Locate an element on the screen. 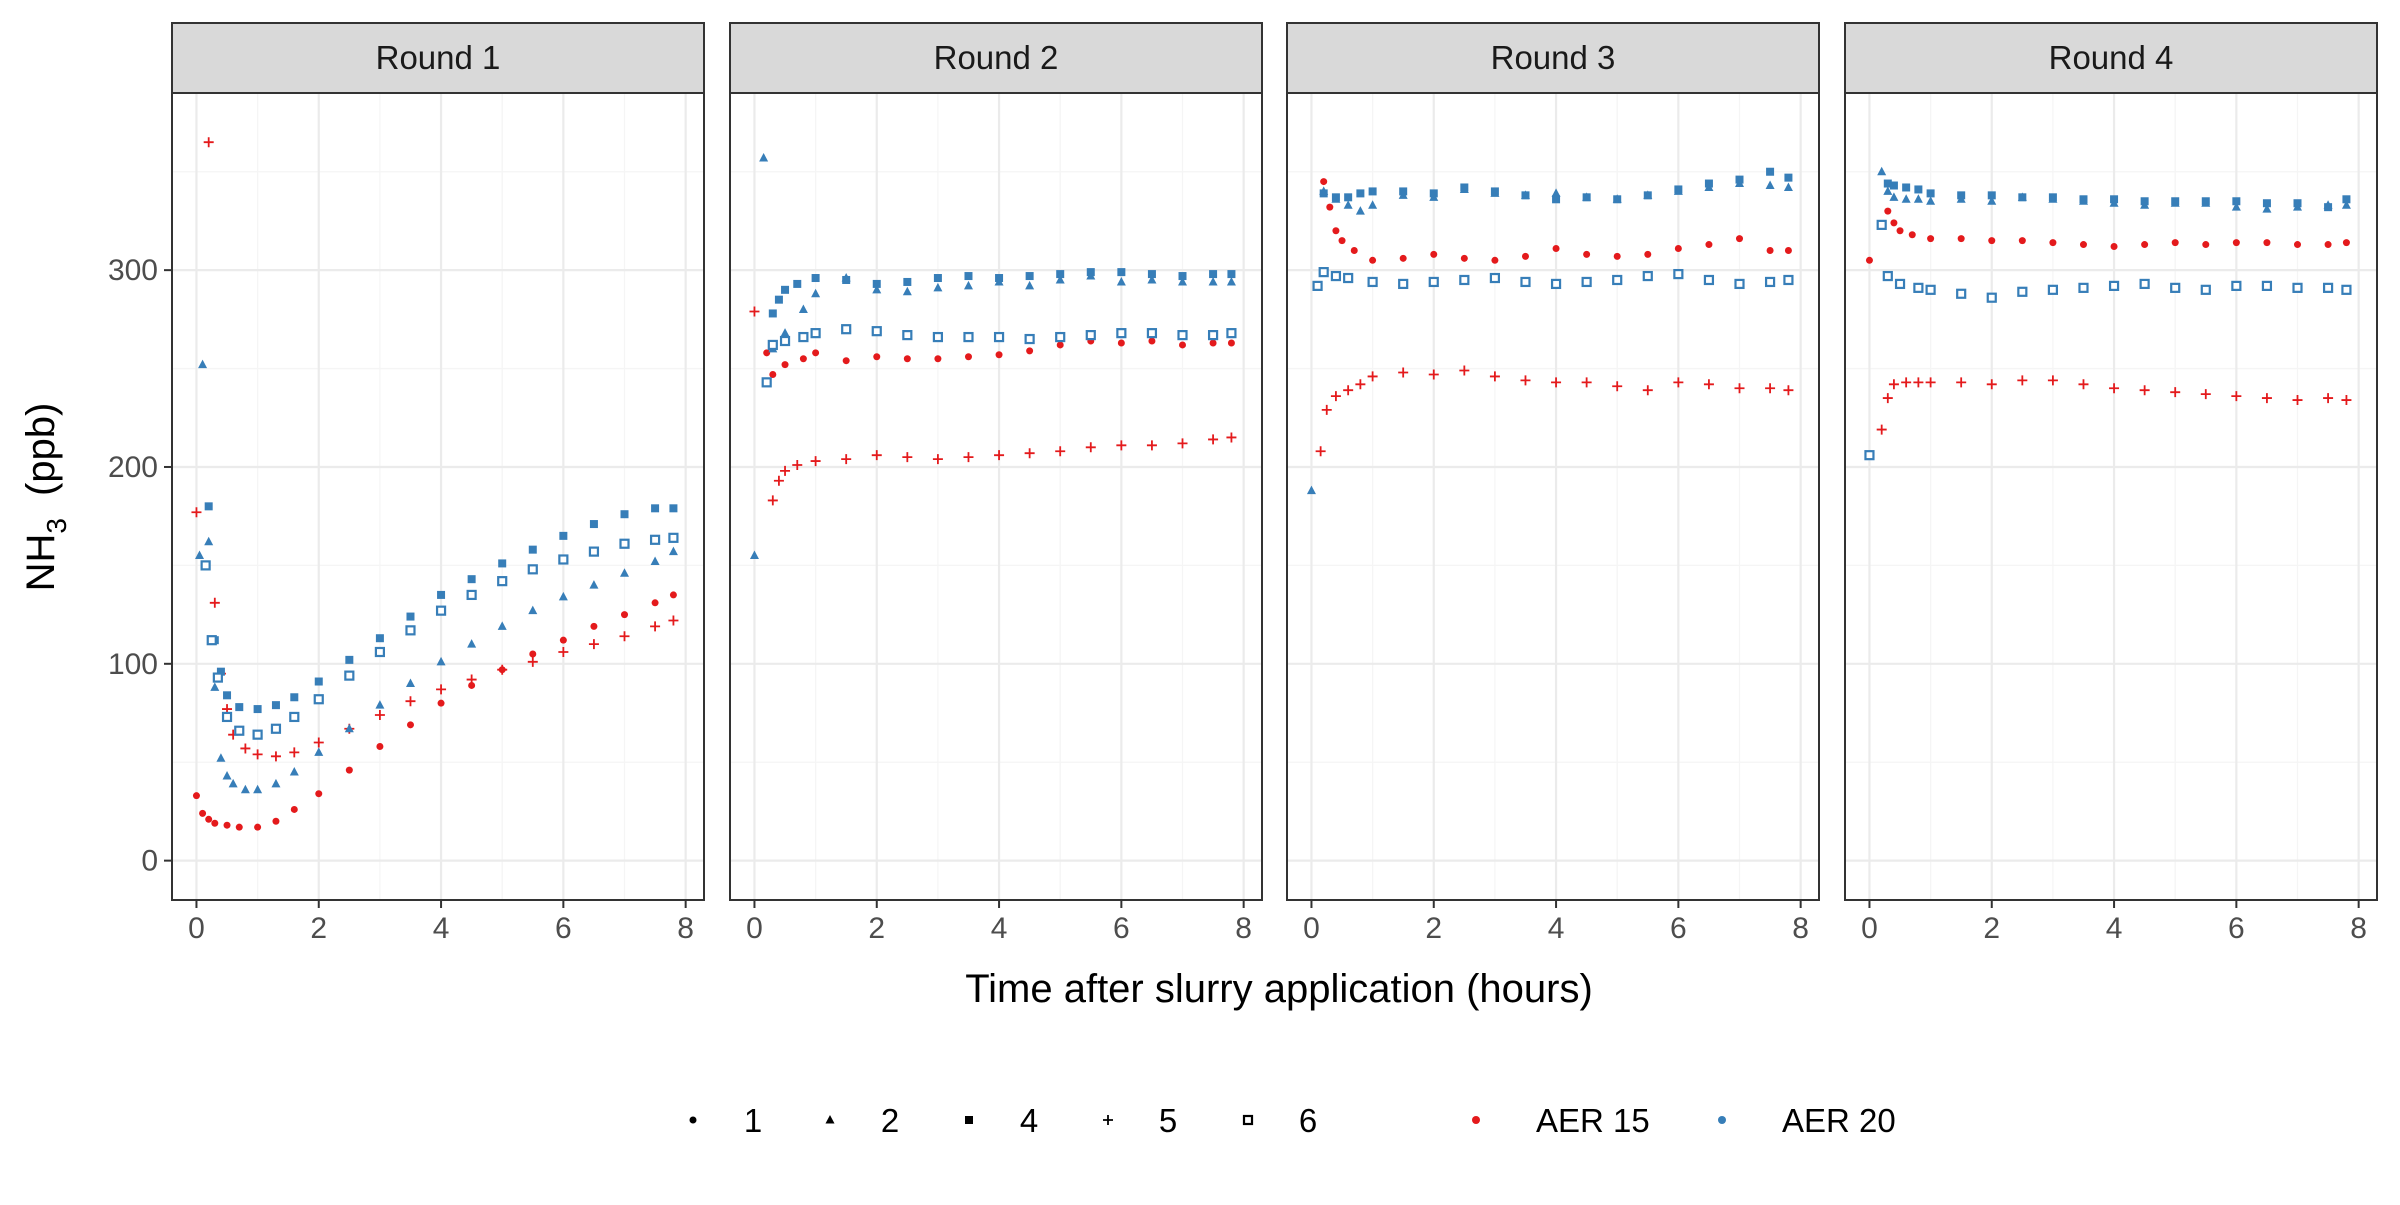 The width and height of the screenshot is (2400, 1205). x-tick-label: 2 is located at coordinates (1991, 928).